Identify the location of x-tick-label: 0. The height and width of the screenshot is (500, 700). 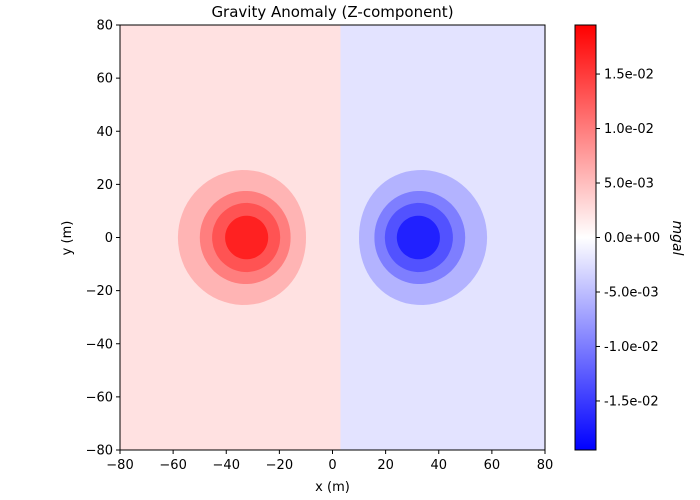
(332, 465).